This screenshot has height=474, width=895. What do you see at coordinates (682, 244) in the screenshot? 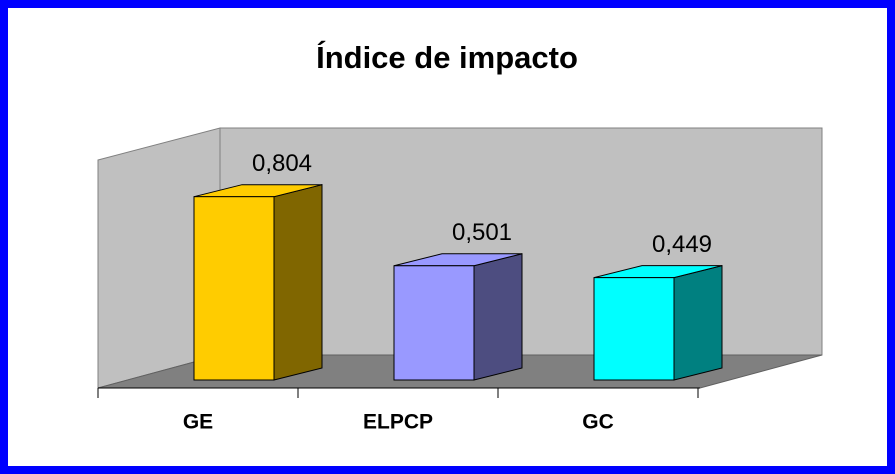
I see `data-label: 0,449` at bounding box center [682, 244].